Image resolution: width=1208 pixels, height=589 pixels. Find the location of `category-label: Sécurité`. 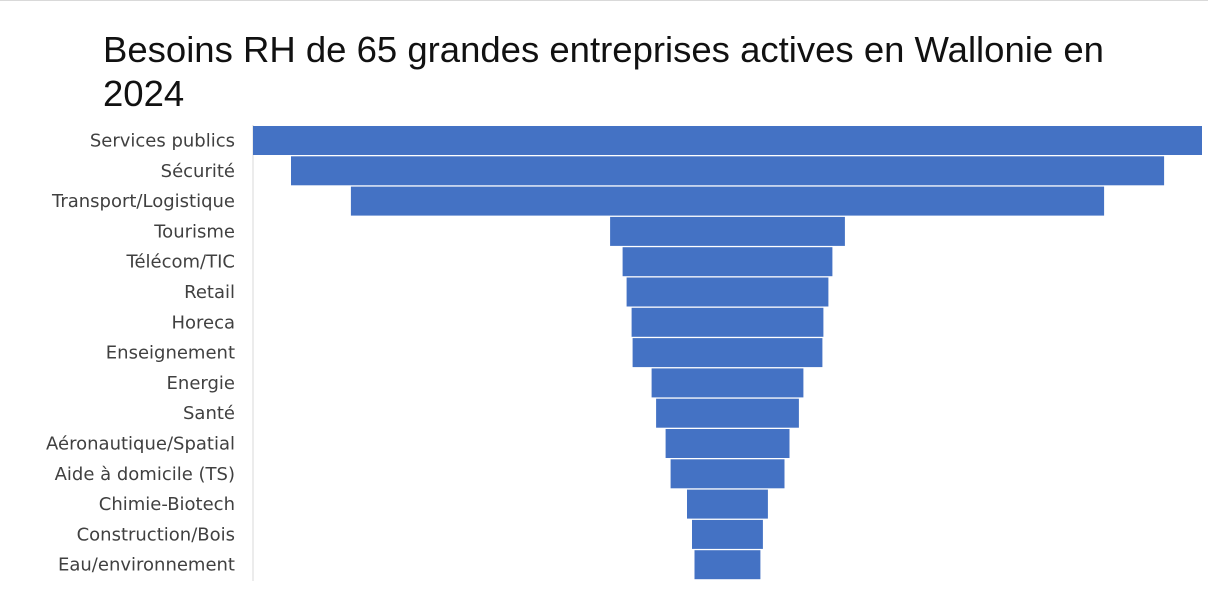

category-label: Sécurité is located at coordinates (198, 171).